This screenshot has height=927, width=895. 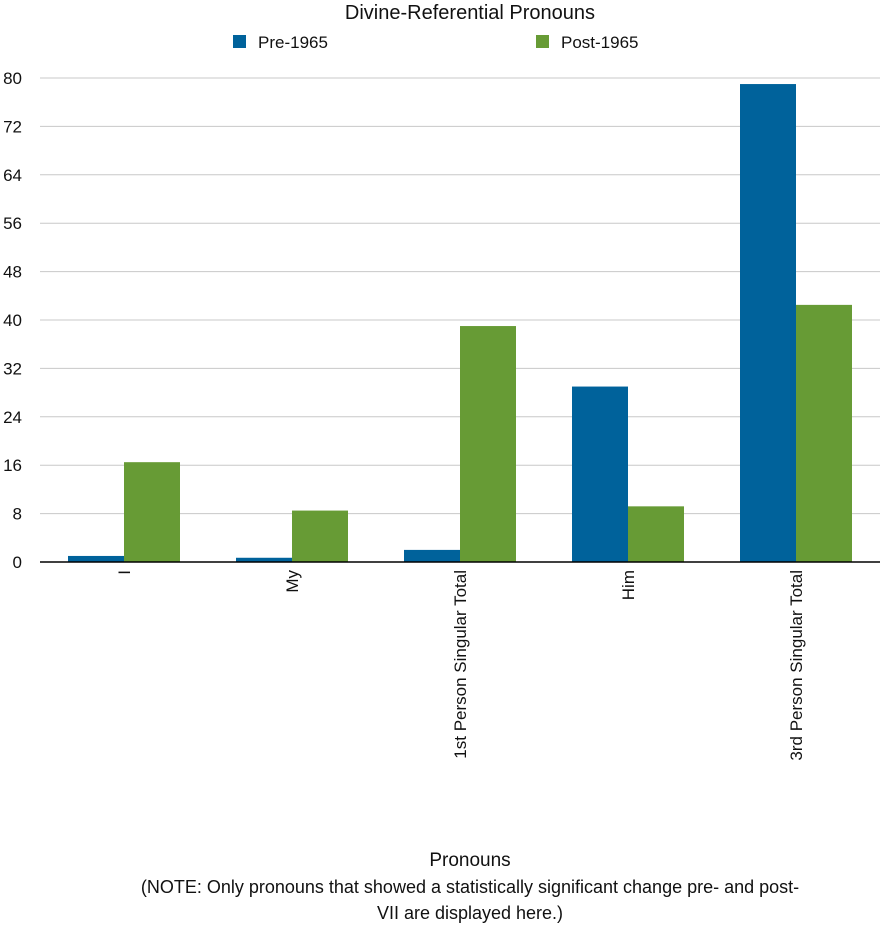 I want to click on legend-label-post-1965: Post-1965, so click(x=600, y=42).